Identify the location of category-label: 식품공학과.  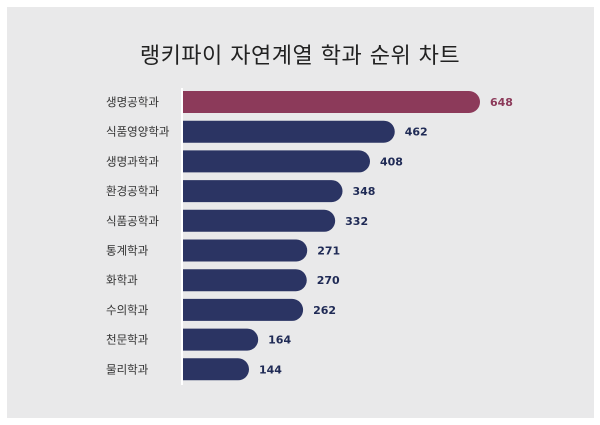
(132, 221).